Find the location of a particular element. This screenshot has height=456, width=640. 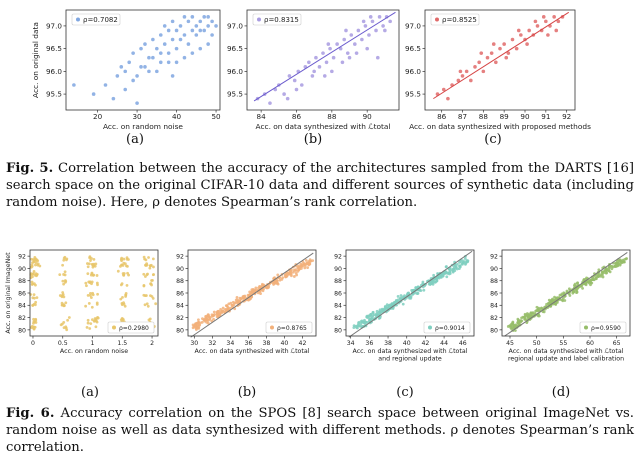

fig6d-legend-label: ρ=0.9590 is located at coordinates (606, 328).